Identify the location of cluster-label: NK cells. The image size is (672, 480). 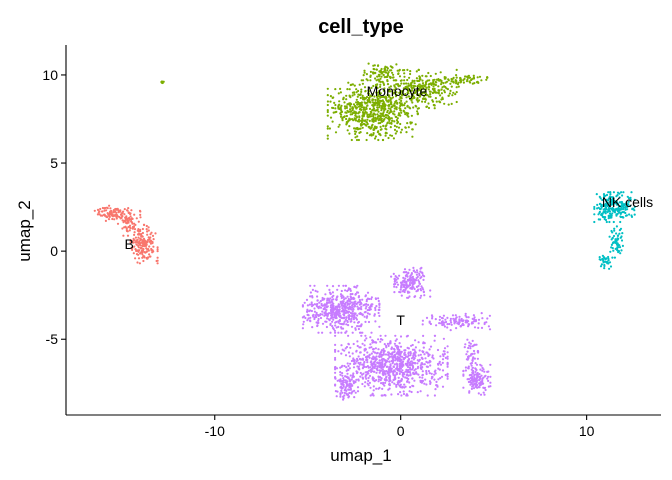
(627, 202).